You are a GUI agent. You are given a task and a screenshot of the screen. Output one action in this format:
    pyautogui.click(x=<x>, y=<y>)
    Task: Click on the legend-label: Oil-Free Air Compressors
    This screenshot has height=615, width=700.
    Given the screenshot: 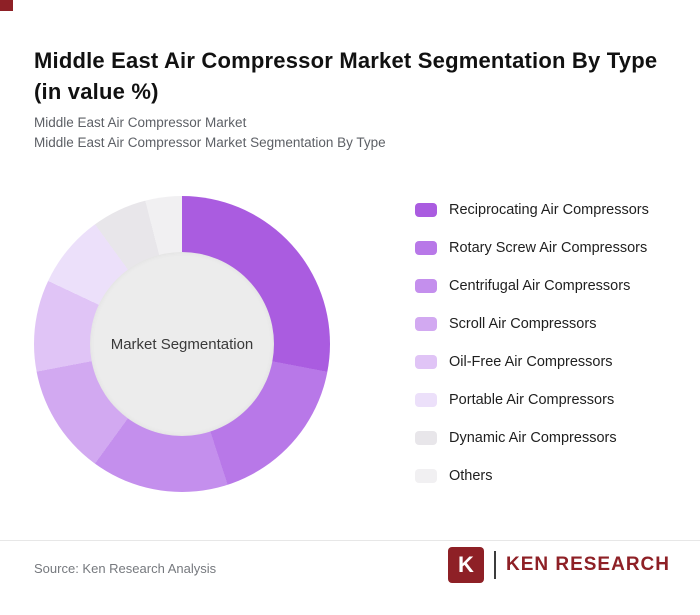 What is the action you would take?
    pyautogui.click(x=531, y=362)
    